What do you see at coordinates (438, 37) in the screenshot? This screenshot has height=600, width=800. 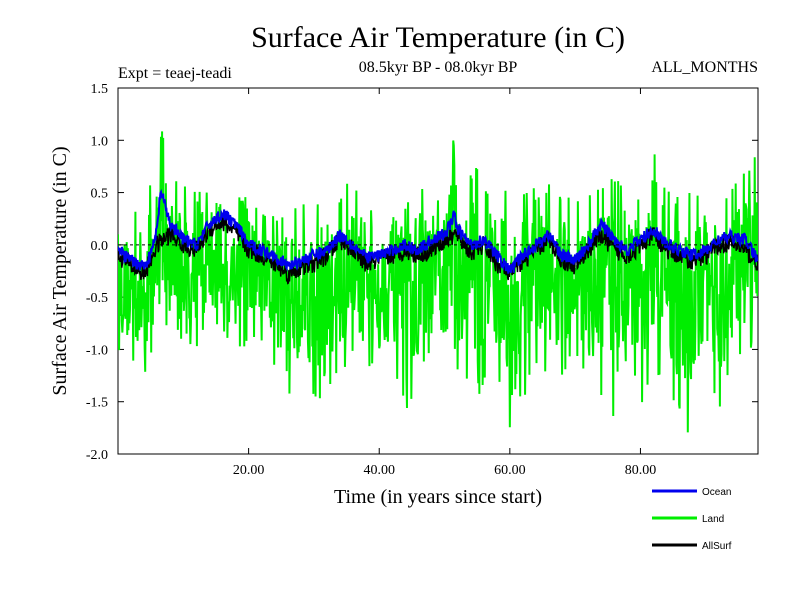 I see `chart-title: Surface Air Temperature (in C)` at bounding box center [438, 37].